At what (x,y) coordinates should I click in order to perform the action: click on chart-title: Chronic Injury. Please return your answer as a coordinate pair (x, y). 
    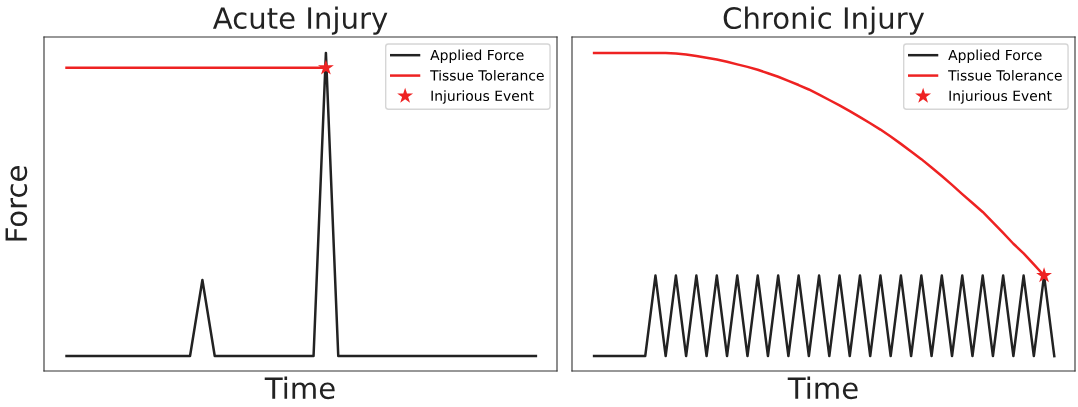
    Looking at the image, I should click on (824, 20).